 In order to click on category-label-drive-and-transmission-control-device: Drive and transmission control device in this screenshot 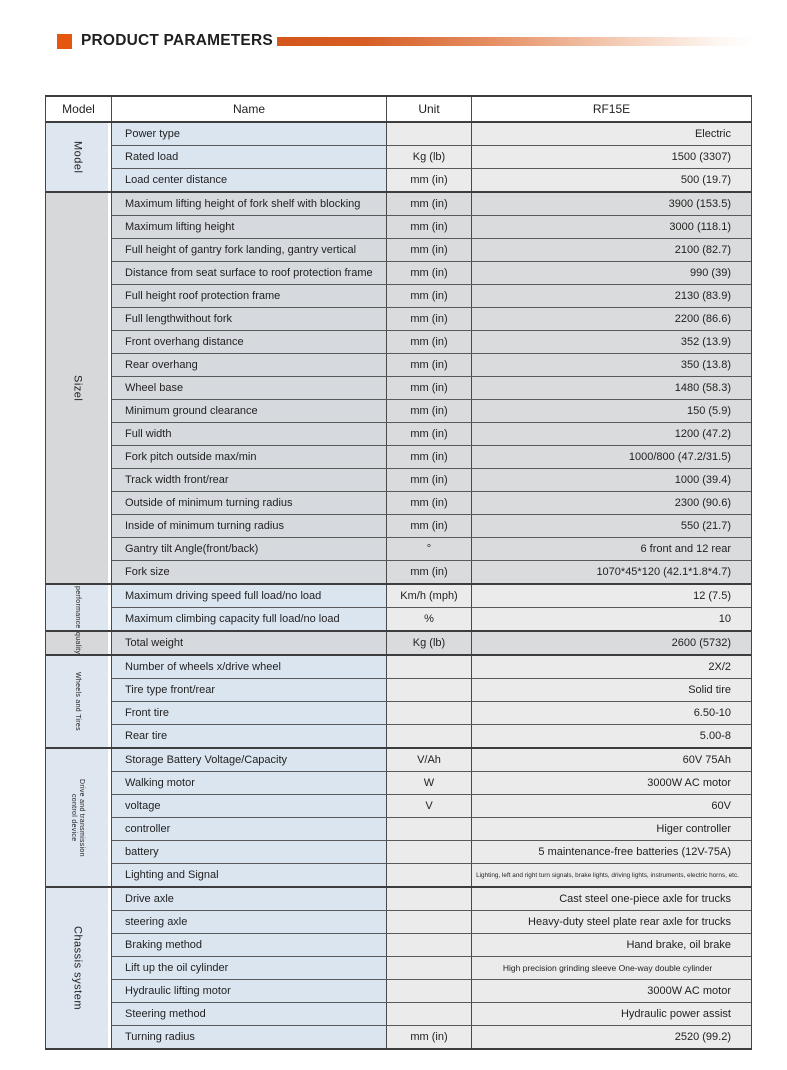, I will do `click(77, 818)`.